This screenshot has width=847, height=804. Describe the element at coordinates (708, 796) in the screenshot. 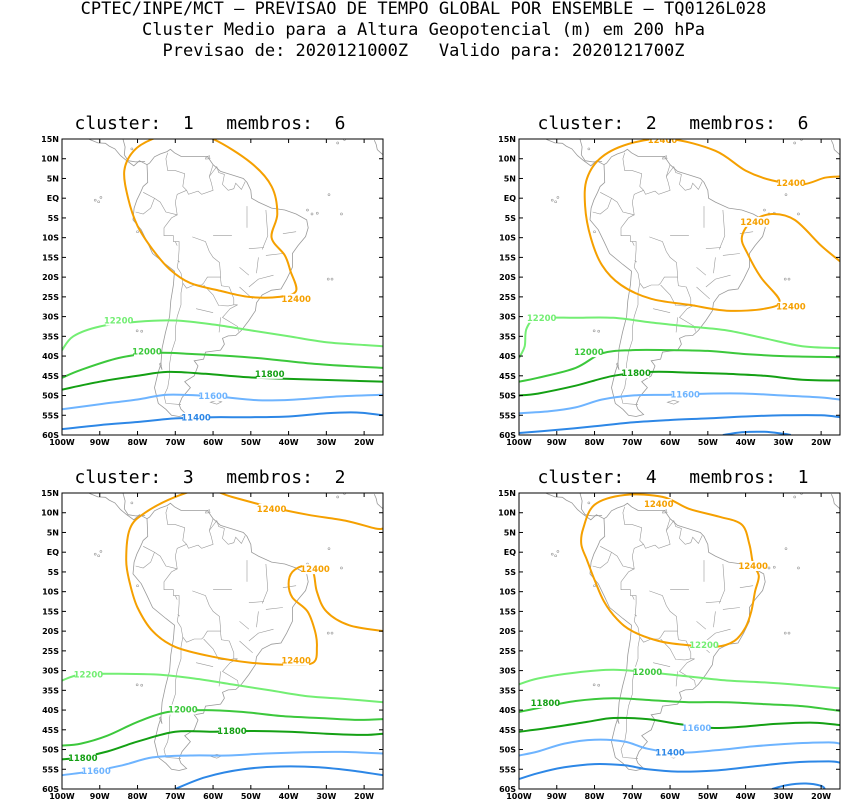

I see `lon-tick-label: 50W` at that location.